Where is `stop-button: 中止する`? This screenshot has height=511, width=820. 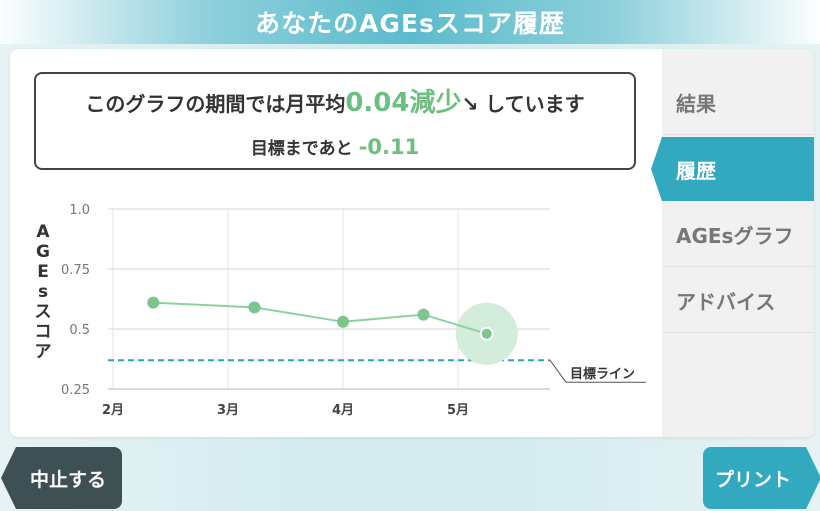
stop-button: 中止する is located at coordinates (61, 478).